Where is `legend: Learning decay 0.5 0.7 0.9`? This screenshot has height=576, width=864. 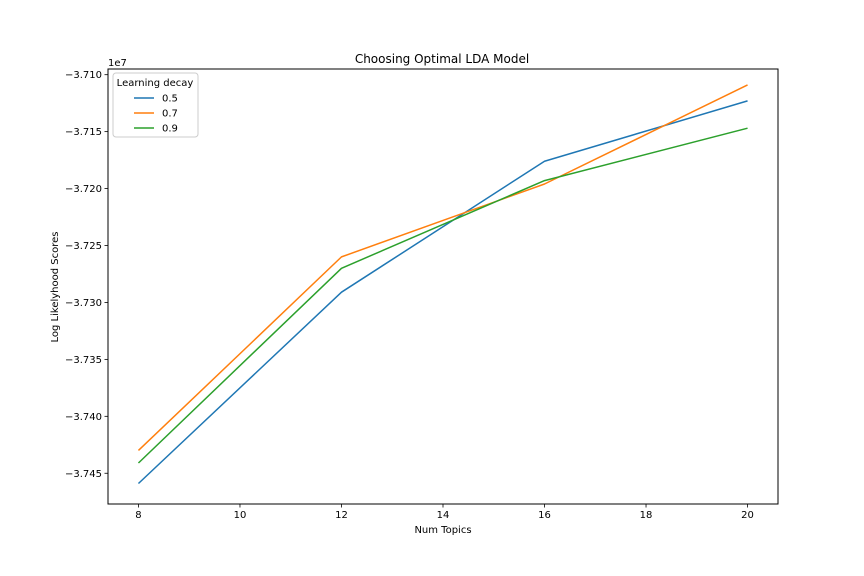 legend: Learning decay 0.5 0.7 0.9 is located at coordinates (155, 105).